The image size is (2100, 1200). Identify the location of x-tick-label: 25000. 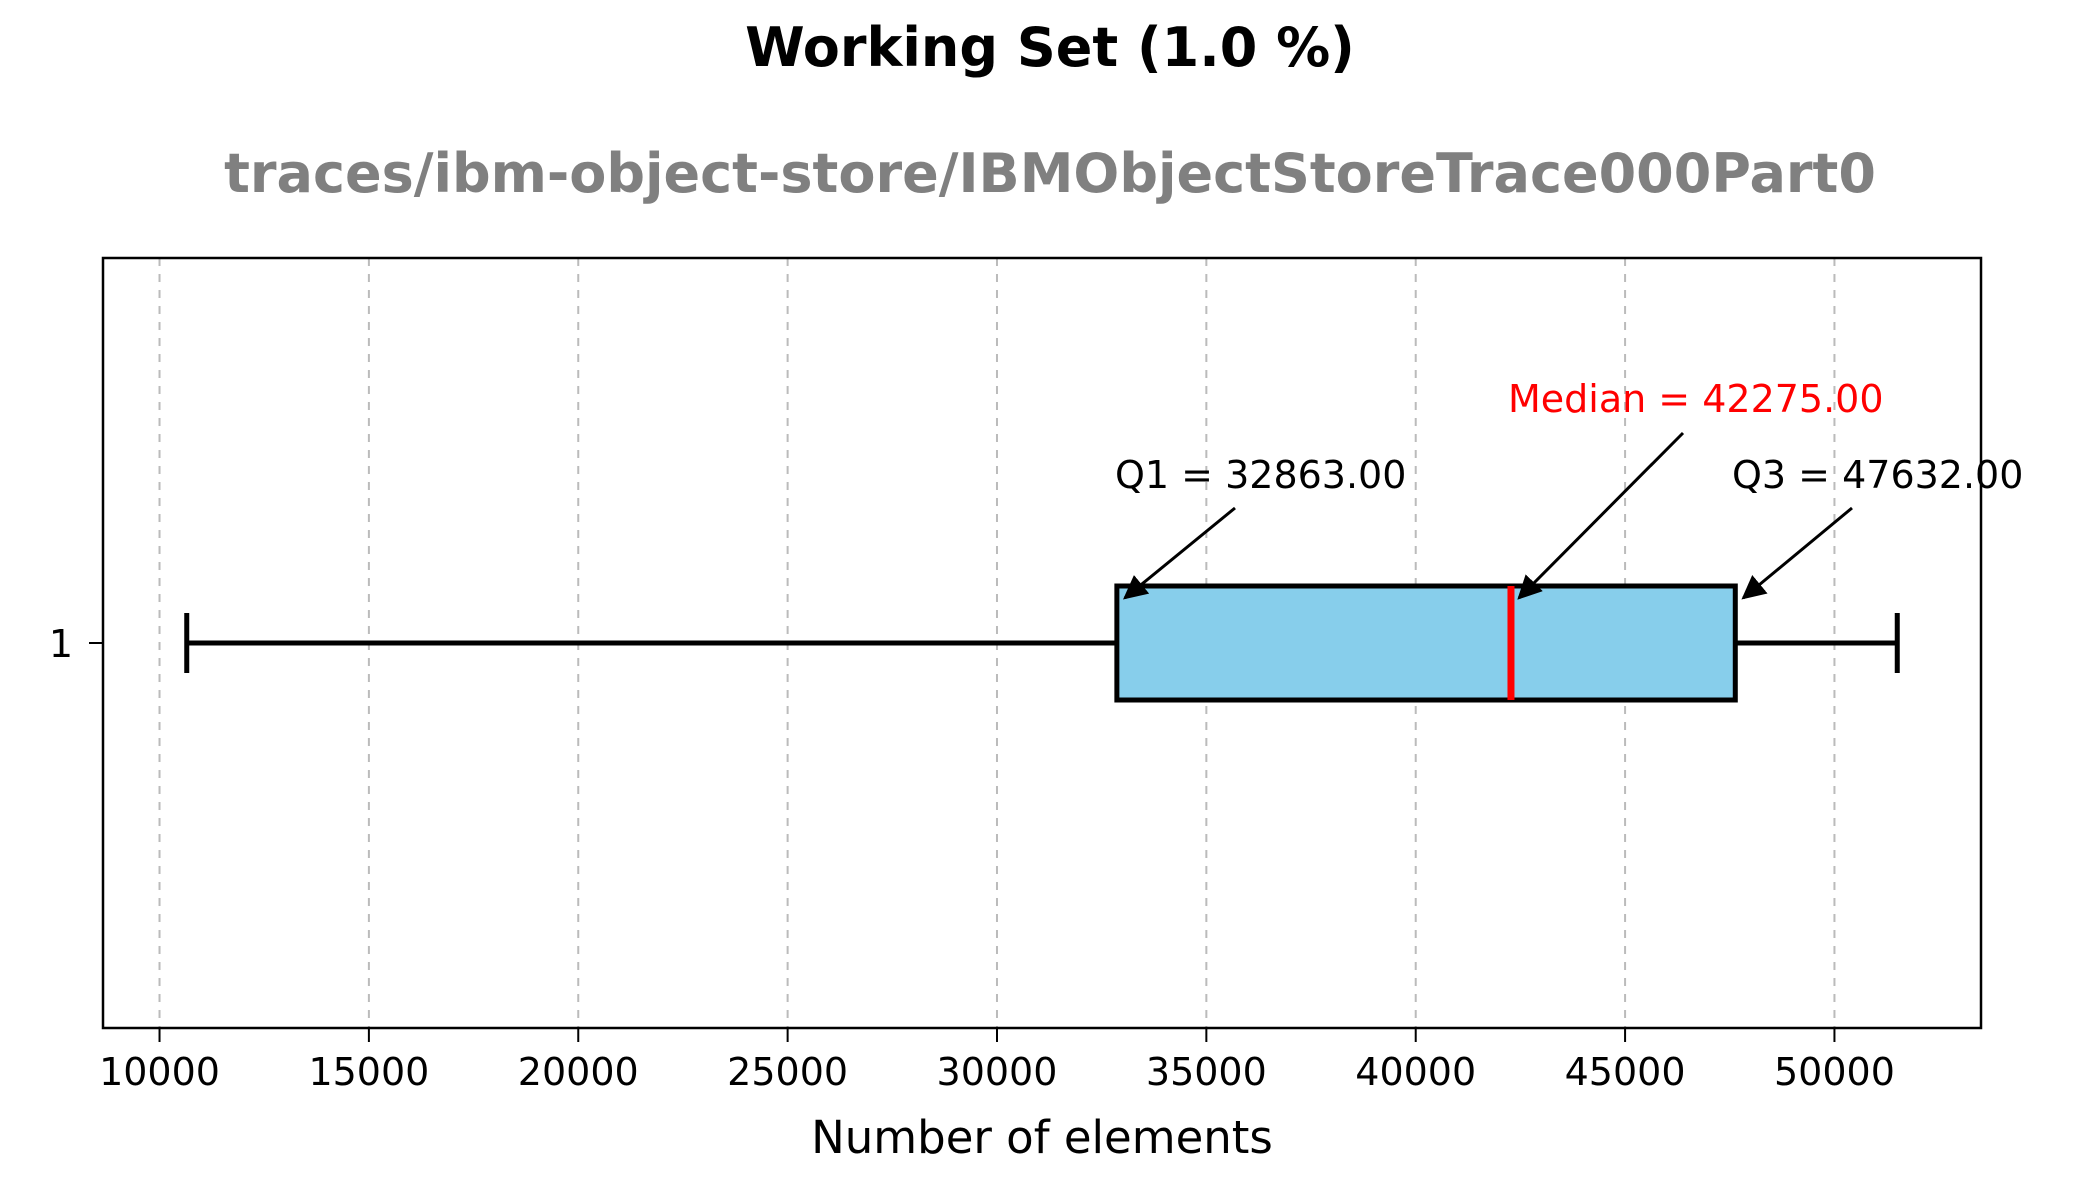
(787, 1072).